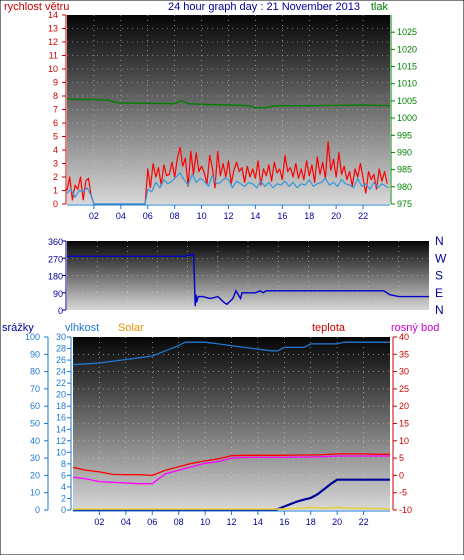  What do you see at coordinates (248, 280) in the screenshot?
I see `wind-direction-line` at bounding box center [248, 280].